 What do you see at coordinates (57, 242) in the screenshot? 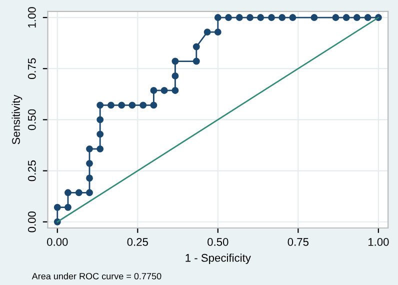
I see `x-tick-label: 0.00` at bounding box center [57, 242].